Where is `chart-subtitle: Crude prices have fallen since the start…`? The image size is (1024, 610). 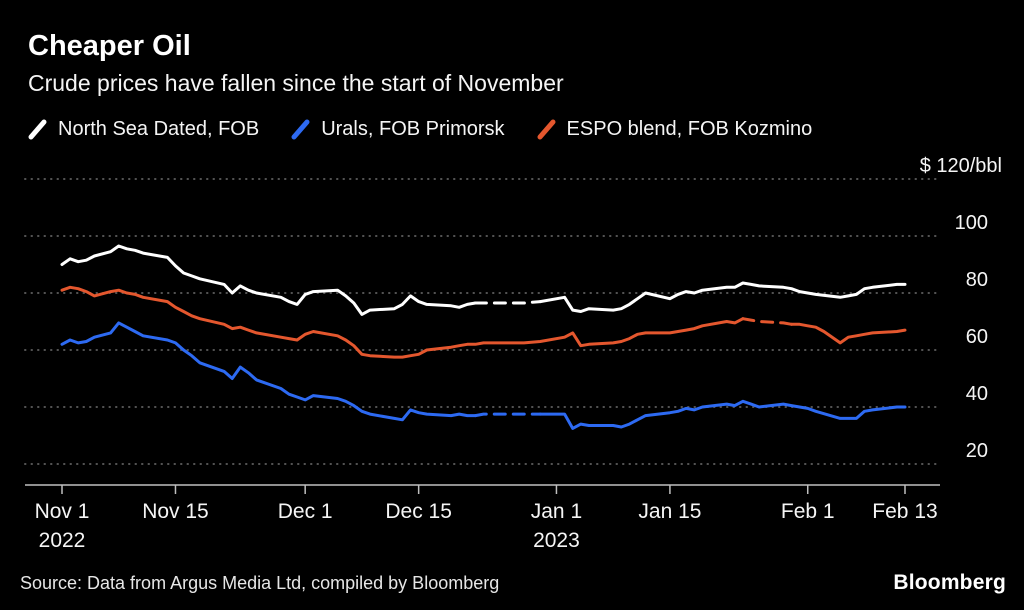
chart-subtitle: Crude prices have fallen since the start… is located at coordinates (296, 83).